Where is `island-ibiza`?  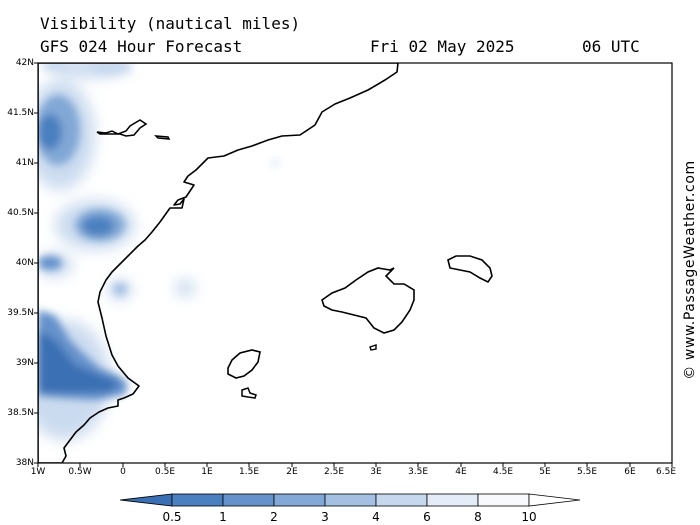 island-ibiza is located at coordinates (244, 364).